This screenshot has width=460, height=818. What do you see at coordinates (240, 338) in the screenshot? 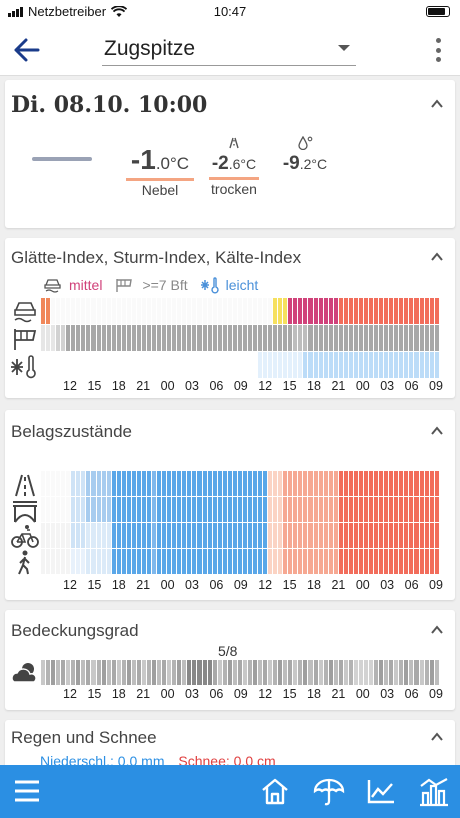
I see `grid-row` at bounding box center [240, 338].